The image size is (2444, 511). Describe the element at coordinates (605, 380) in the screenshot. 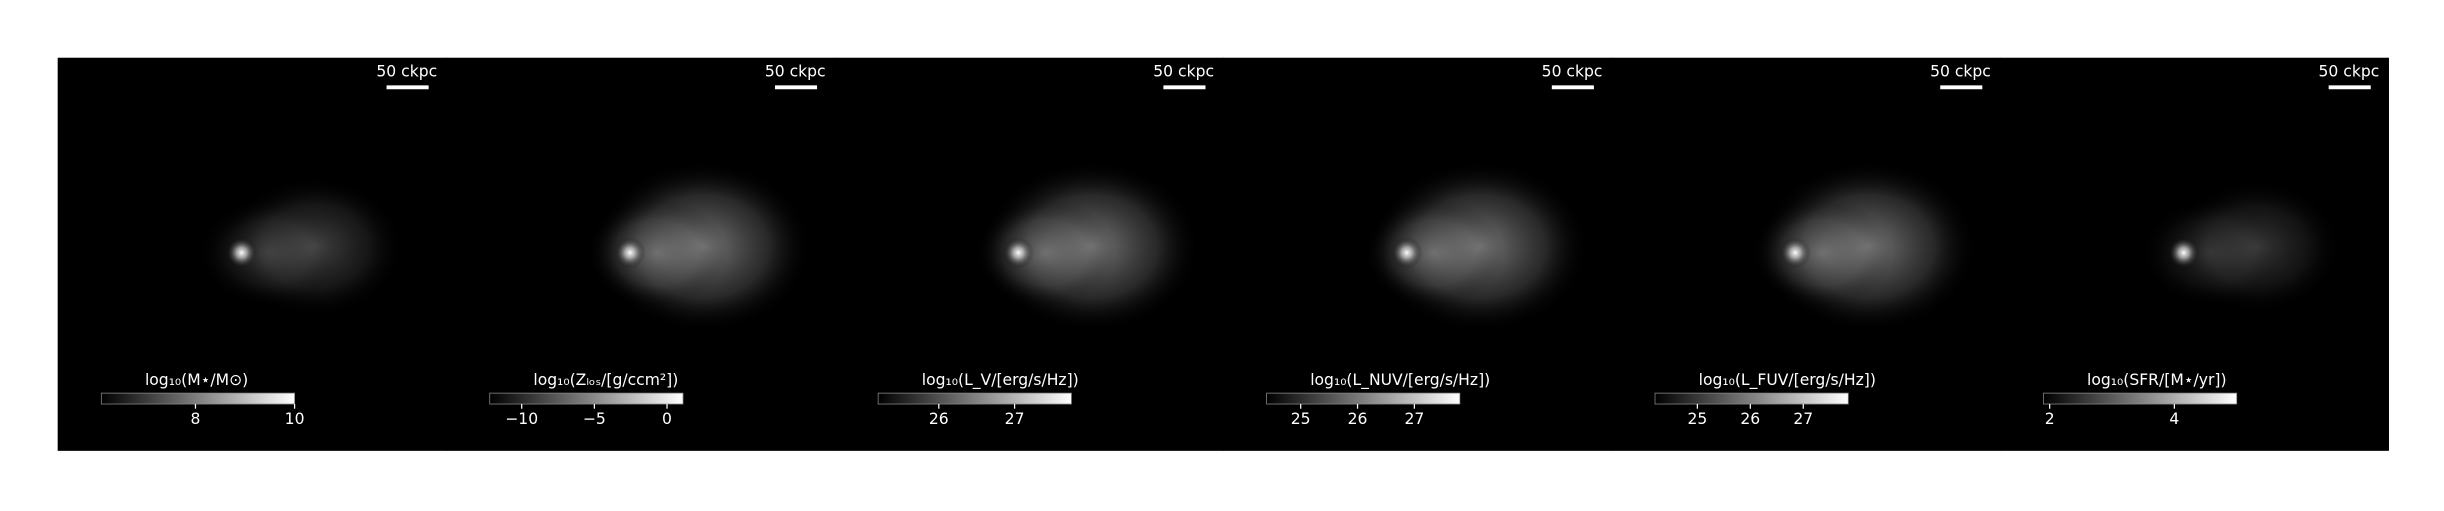

I see `colorbar-label: log₁₀(Zₗₒₛ/[g/ccm²])` at that location.